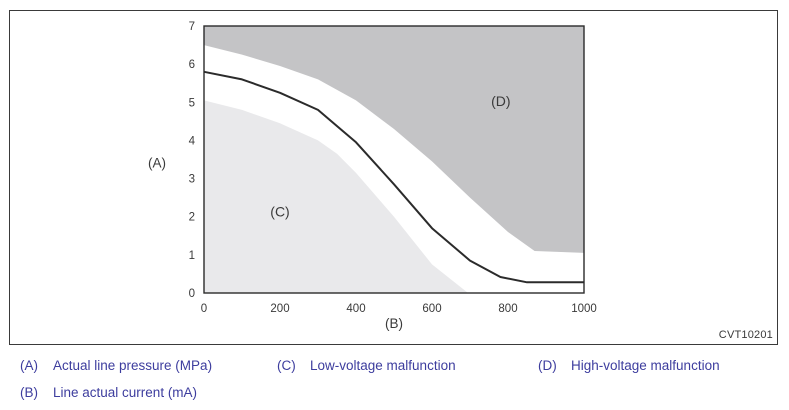 This screenshot has height=410, width=789. What do you see at coordinates (547, 365) in the screenshot?
I see `legend-key-d: (D)` at bounding box center [547, 365].